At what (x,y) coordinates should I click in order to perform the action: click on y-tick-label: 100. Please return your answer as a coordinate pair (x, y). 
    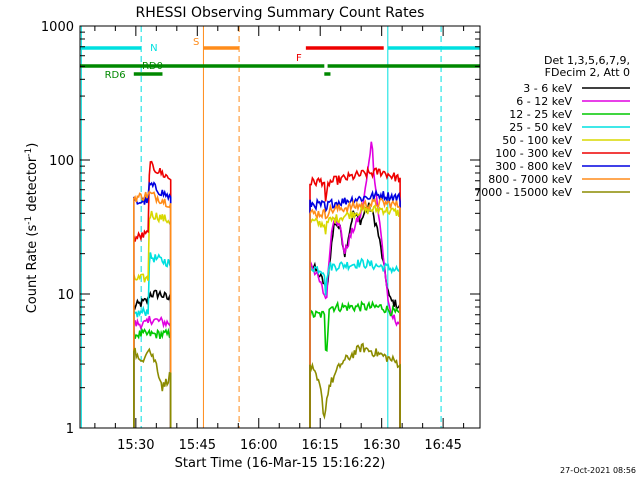
    Looking at the image, I should click on (61, 161).